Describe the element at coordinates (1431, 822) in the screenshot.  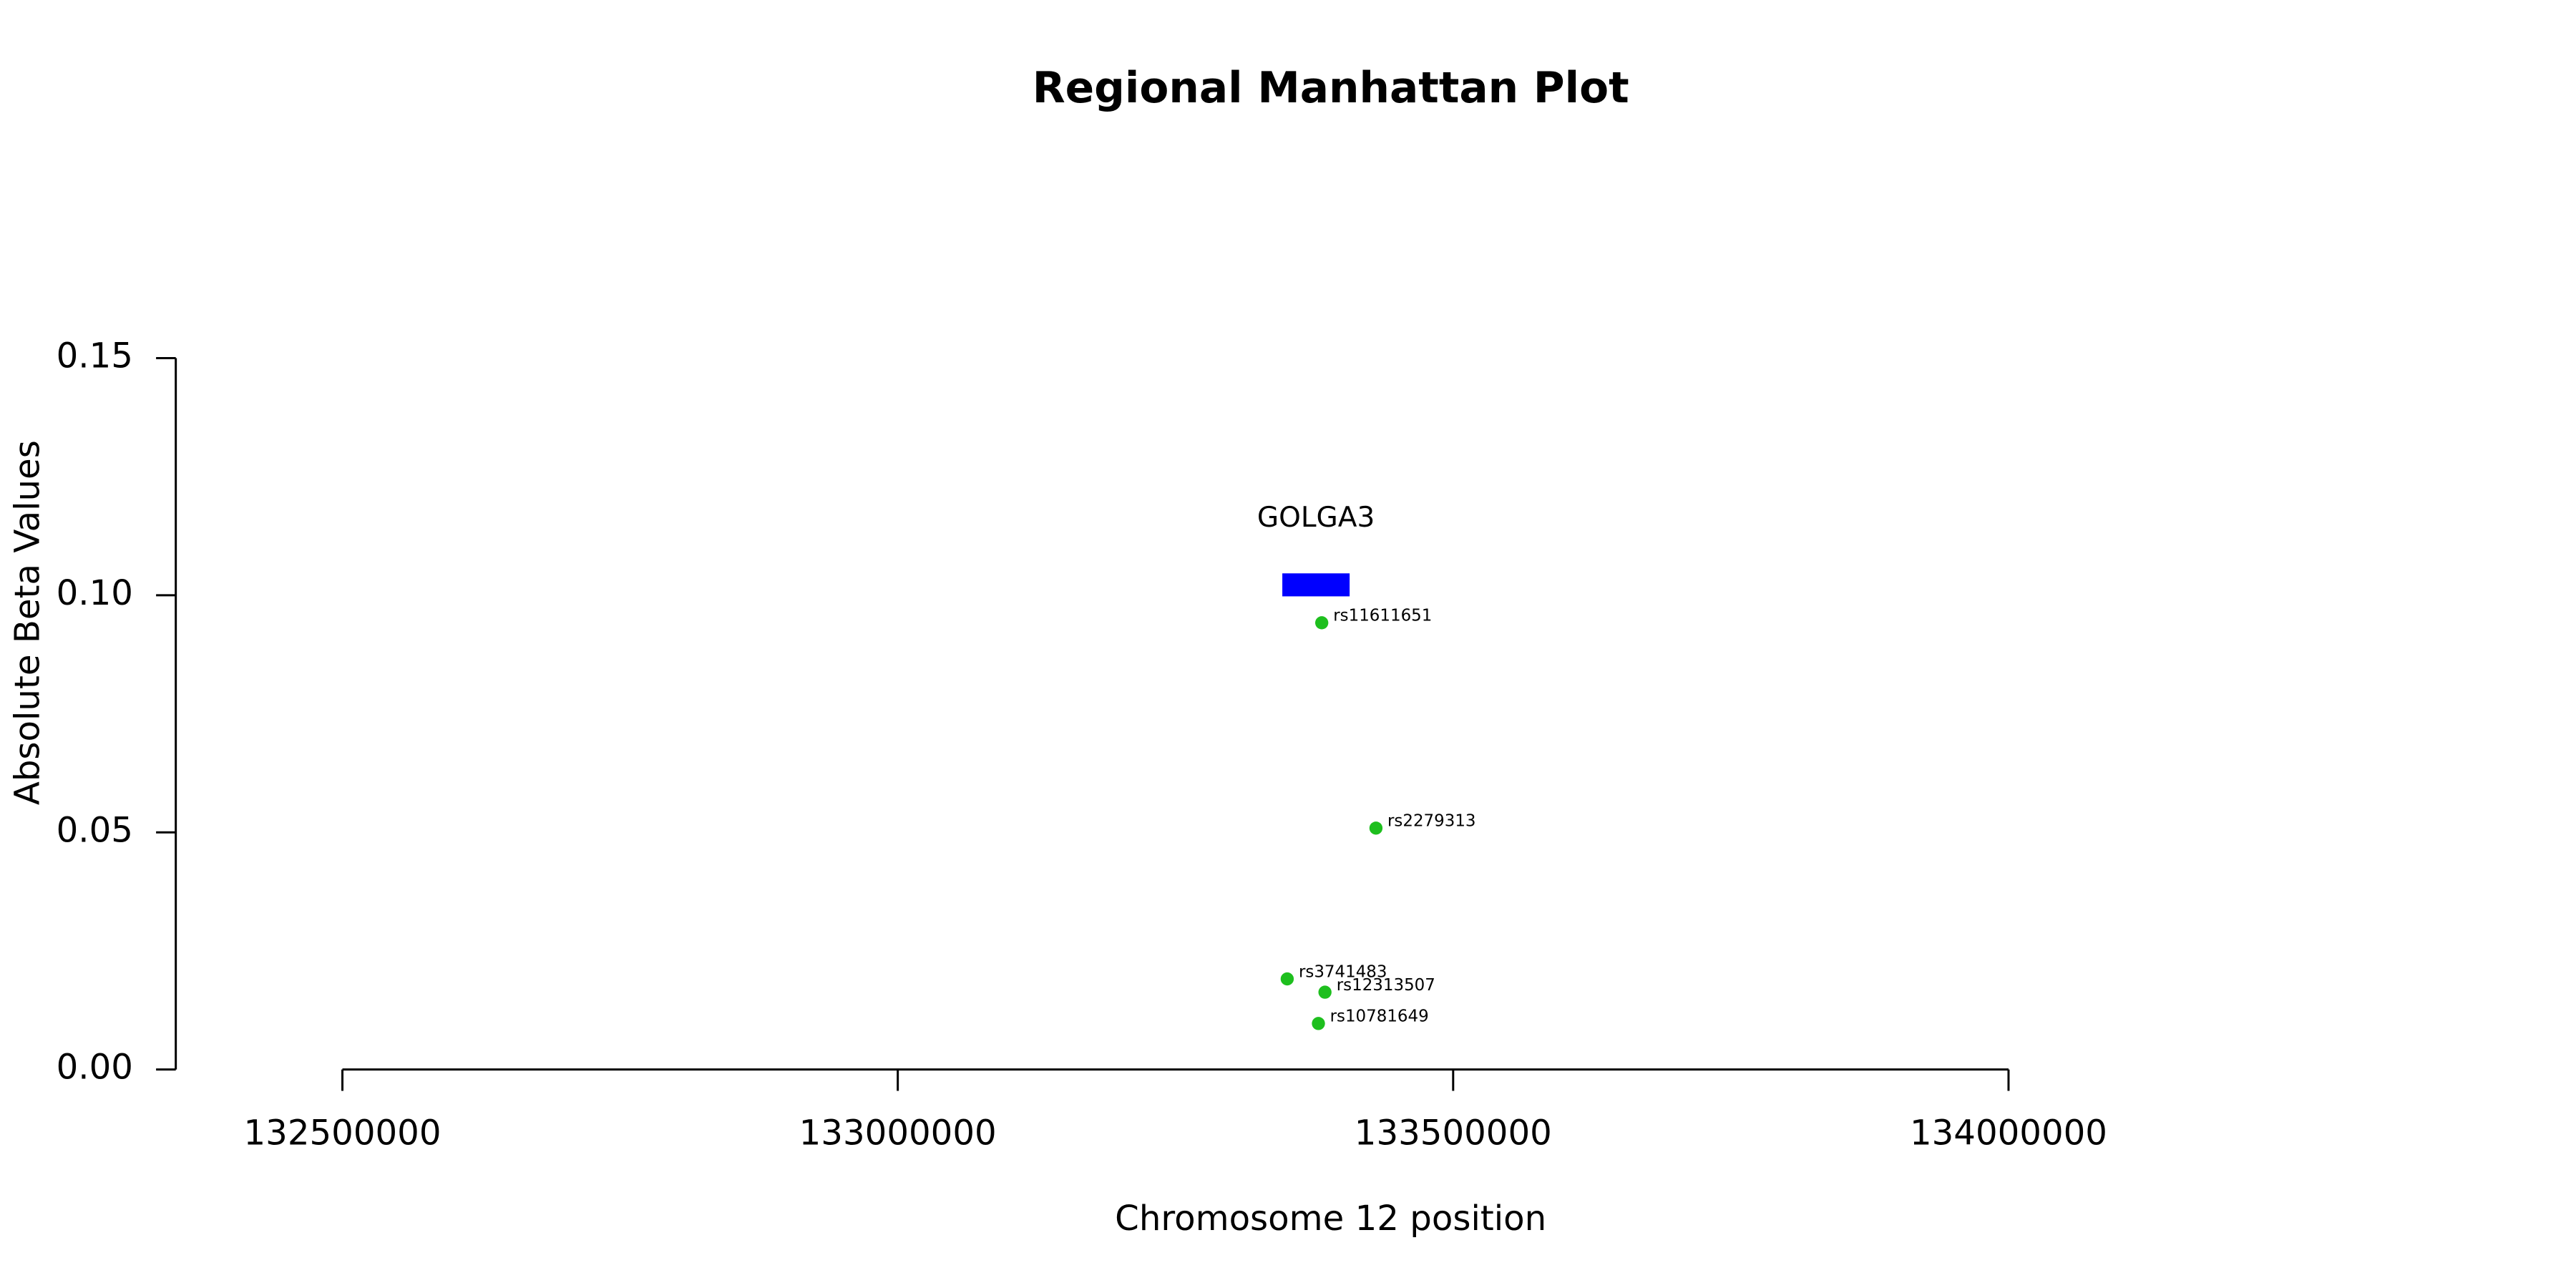
I see `point-label: rs2279313` at that location.